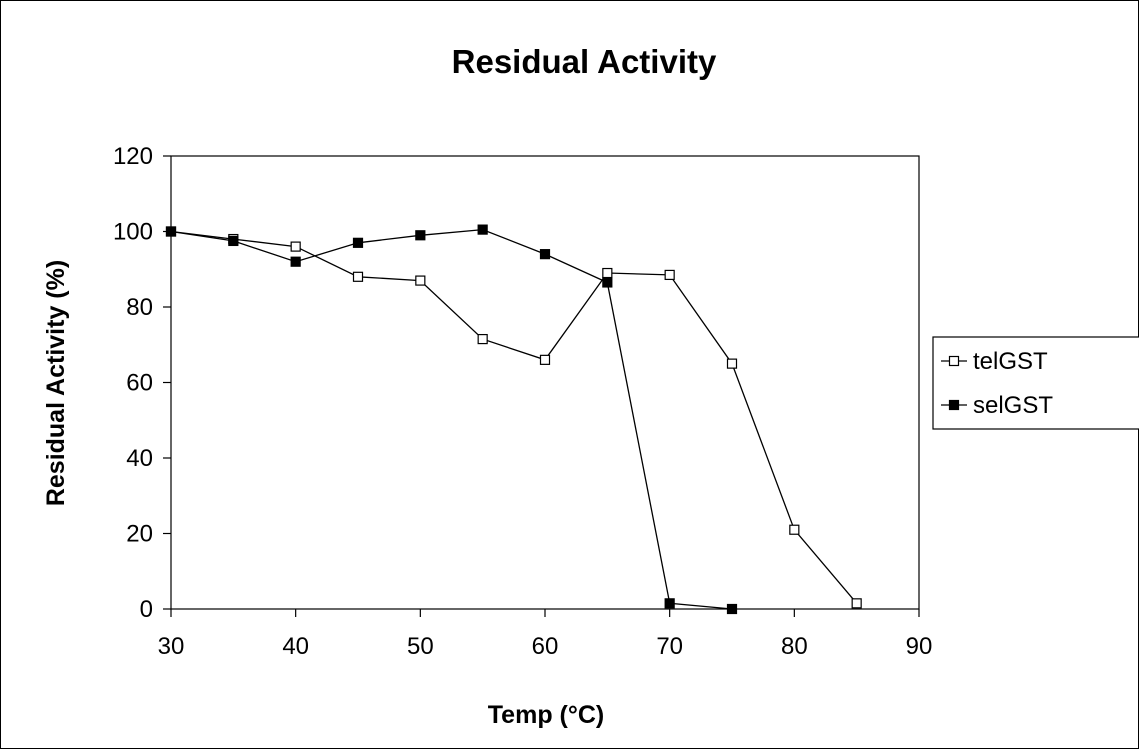 This screenshot has width=1139, height=750. Describe the element at coordinates (584, 61) in the screenshot. I see `chart-title: Residual Activity` at that location.